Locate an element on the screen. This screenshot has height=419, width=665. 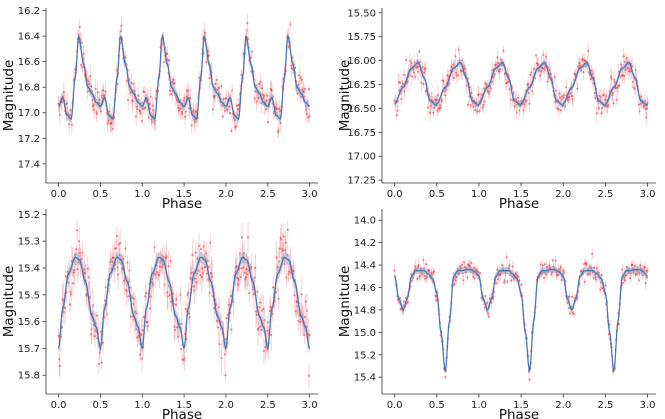
y-tick-label: 17.0 is located at coordinates (29, 113).